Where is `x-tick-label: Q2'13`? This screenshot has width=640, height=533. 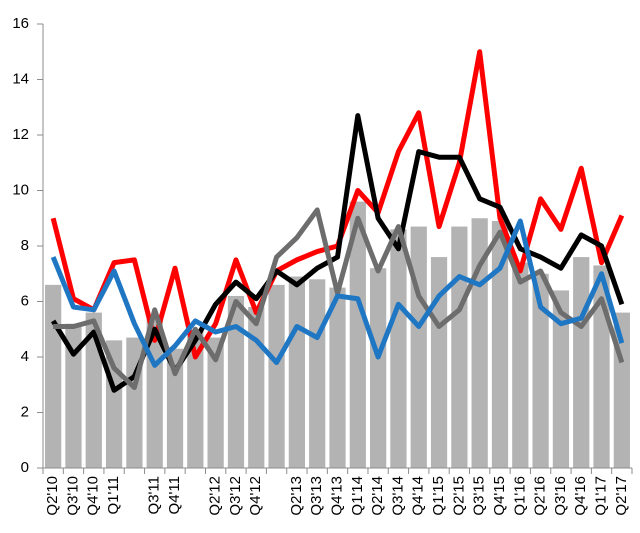 x-tick-label: Q2'13 is located at coordinates (296, 496).